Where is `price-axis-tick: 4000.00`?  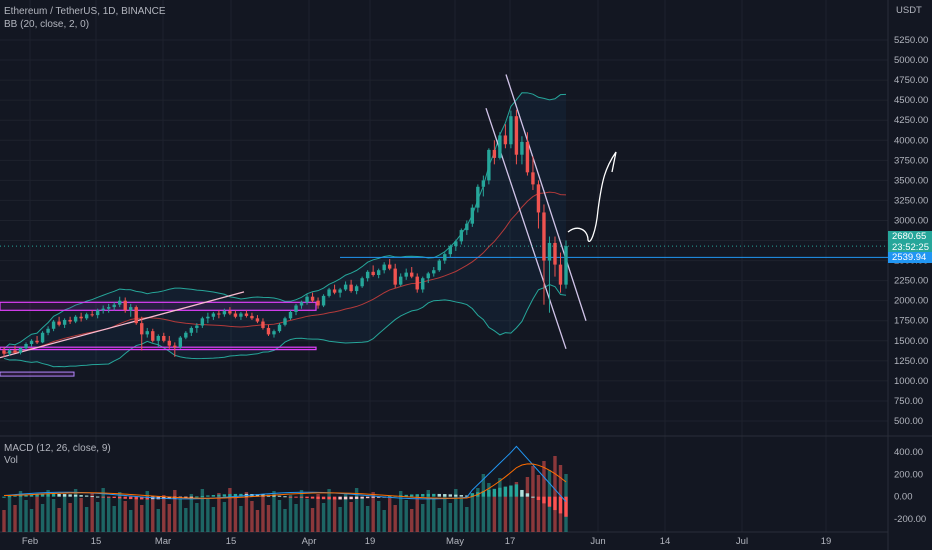
price-axis-tick: 4000.00 is located at coordinates (911, 140).